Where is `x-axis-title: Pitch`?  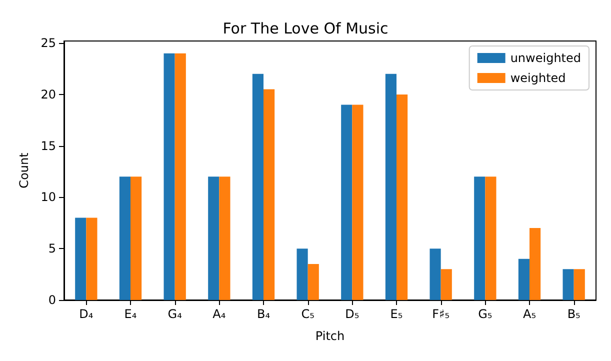
x-axis-title: Pitch is located at coordinates (330, 336).